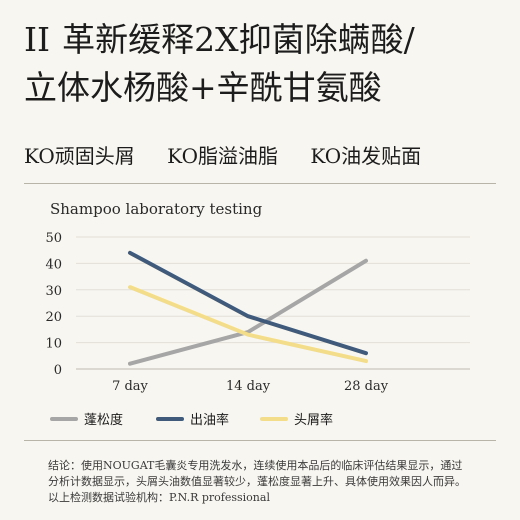 This screenshot has height=520, width=520. I want to click on ko-claim-flat-hair: KO油发贴面, so click(366, 156).